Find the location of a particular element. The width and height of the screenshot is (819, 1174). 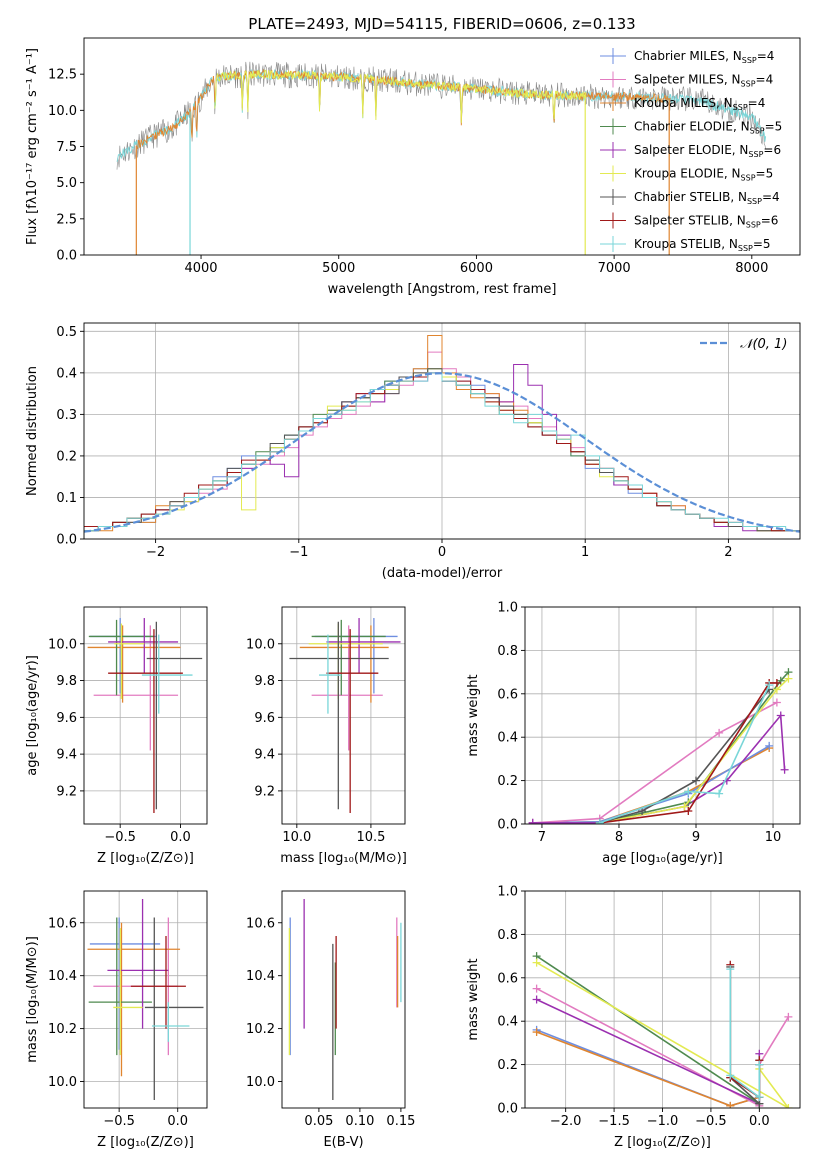

mass_vs_EBV-ytick-label: 10.0 is located at coordinates (260, 1082).